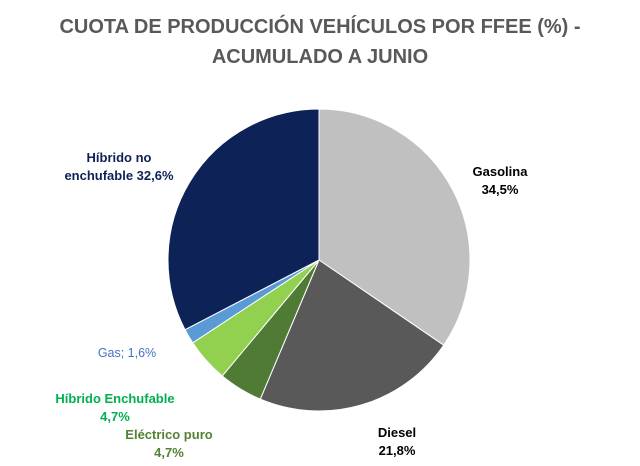  I want to click on data-label-hibrido-no-enchufable: Híbrido no enchufable 32,6%, so click(119, 166).